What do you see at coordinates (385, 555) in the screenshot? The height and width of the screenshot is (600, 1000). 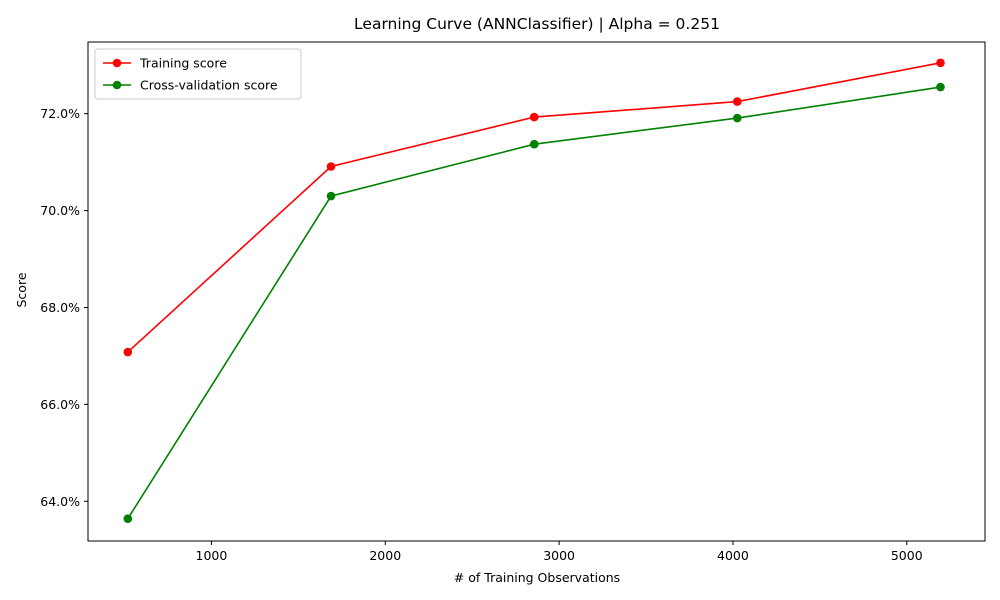 I see `x-tick-label: 2000` at bounding box center [385, 555].